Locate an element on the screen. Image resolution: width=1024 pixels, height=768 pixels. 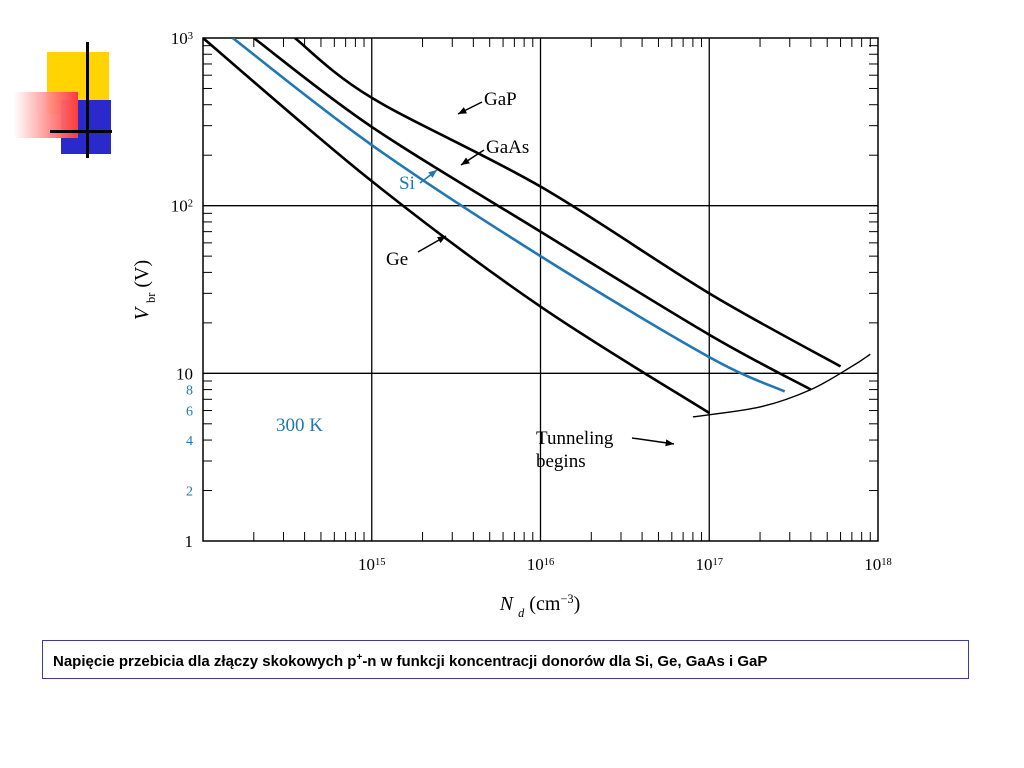
tunneling-arrow-head is located at coordinates (669, 443).